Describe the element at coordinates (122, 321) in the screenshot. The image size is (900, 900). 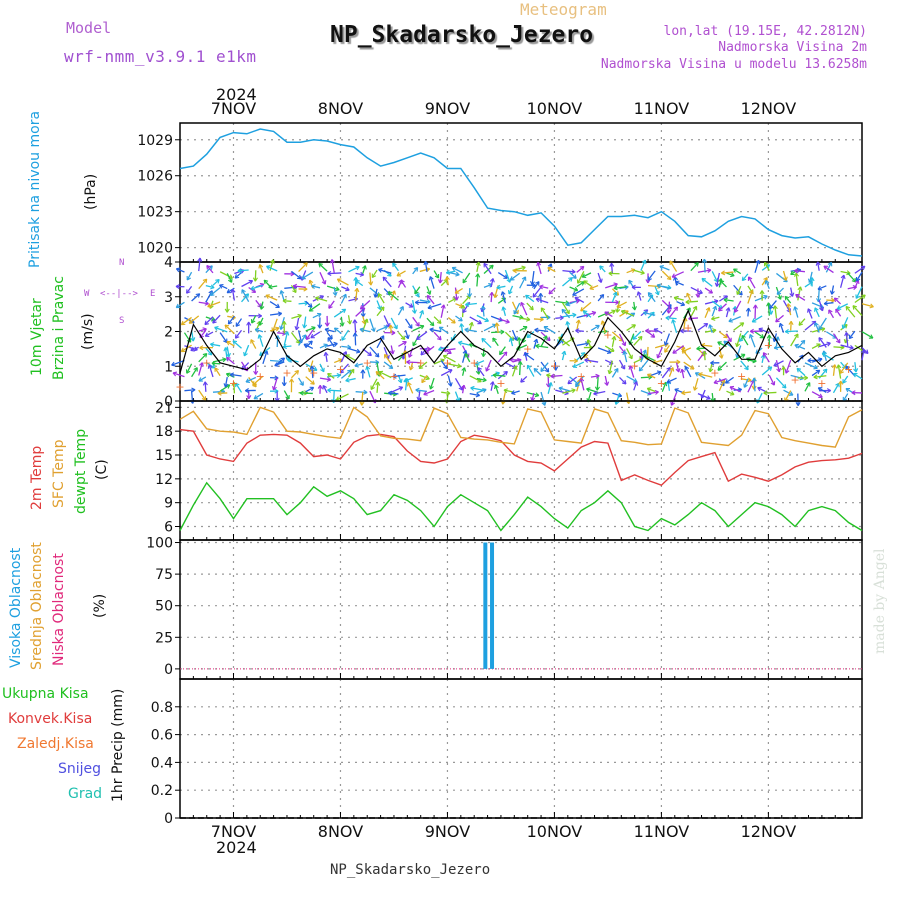
I see `compass-s-label: S` at that location.